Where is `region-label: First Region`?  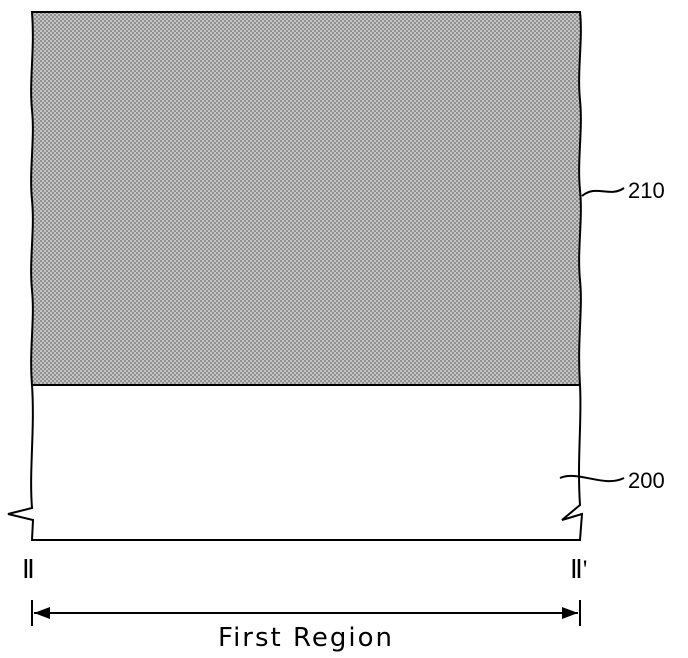 region-label: First Region is located at coordinates (306, 638).